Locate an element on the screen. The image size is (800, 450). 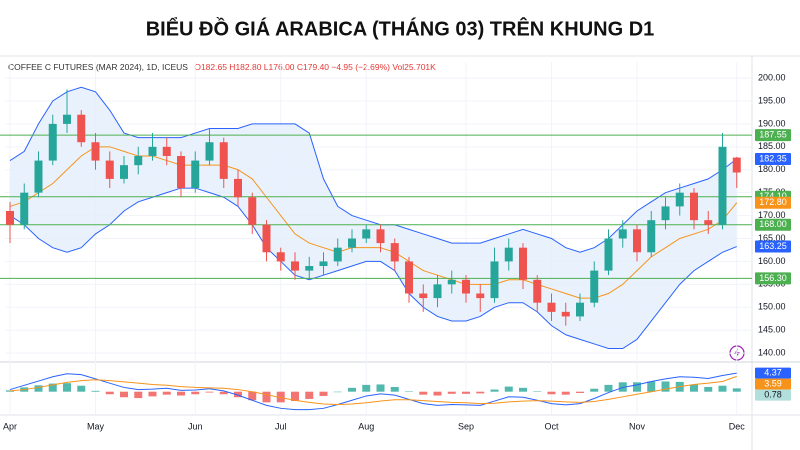
x-tick-label: Nov is located at coordinates (637, 426).